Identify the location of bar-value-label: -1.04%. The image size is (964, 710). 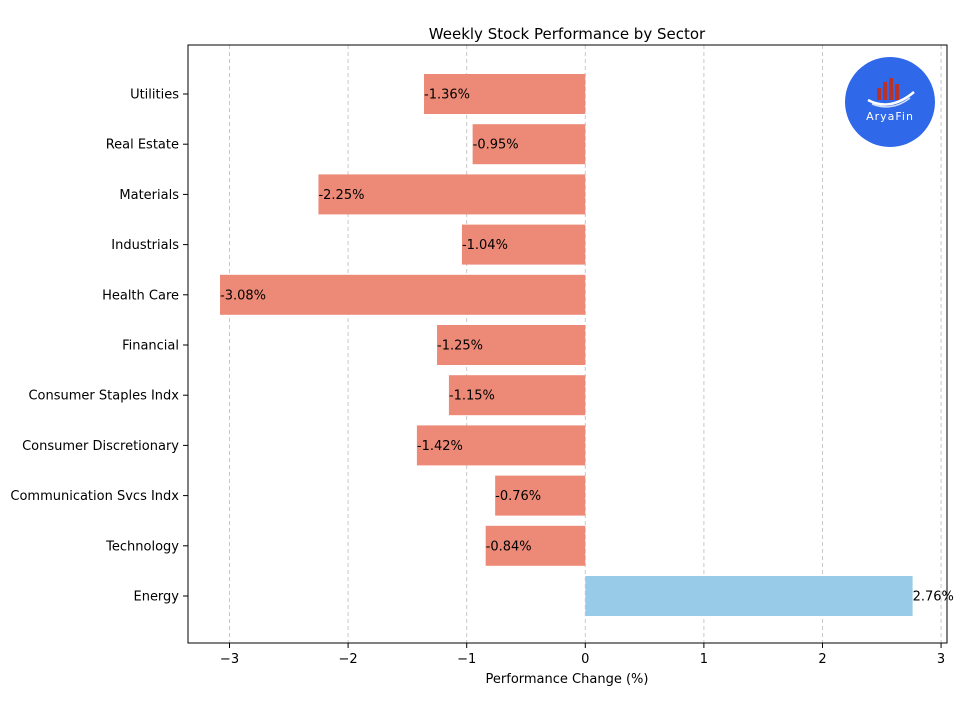
(485, 245).